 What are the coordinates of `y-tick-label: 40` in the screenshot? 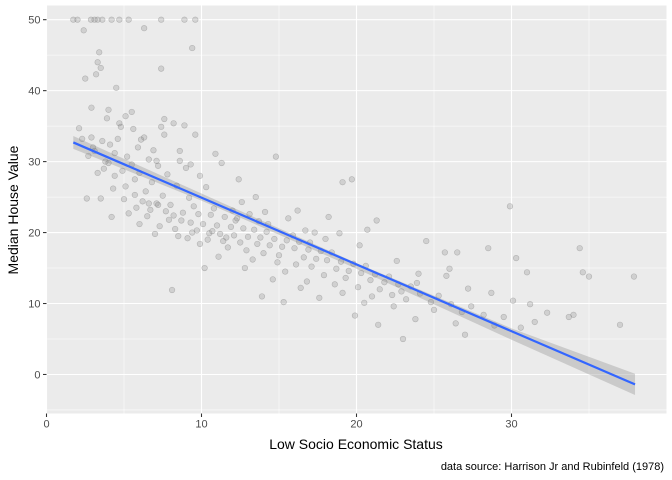 It's located at (34, 92).